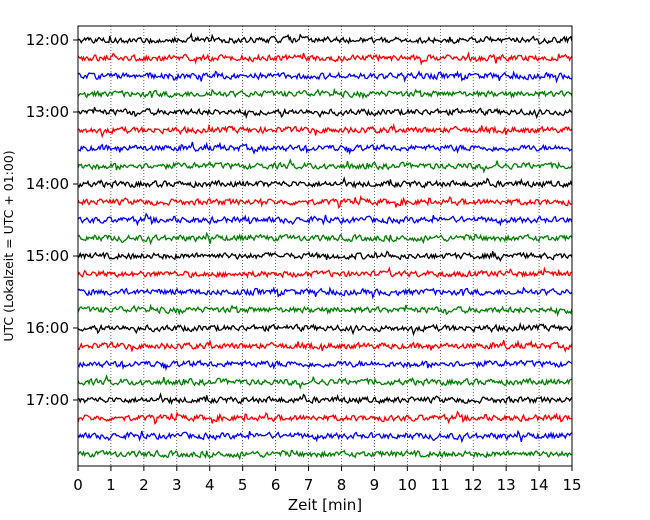 This screenshot has height=520, width=650. I want to click on y-tick-label: 16:00, so click(47, 328).